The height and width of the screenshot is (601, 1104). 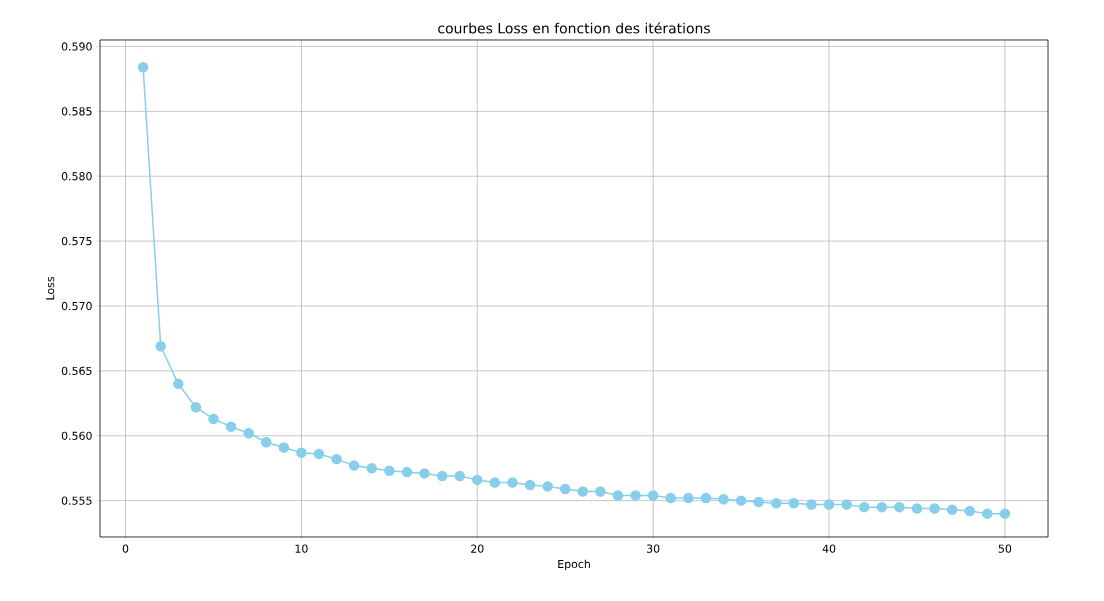 I want to click on chart-title: courbes Loss en fonction des itérations, so click(x=574, y=28).